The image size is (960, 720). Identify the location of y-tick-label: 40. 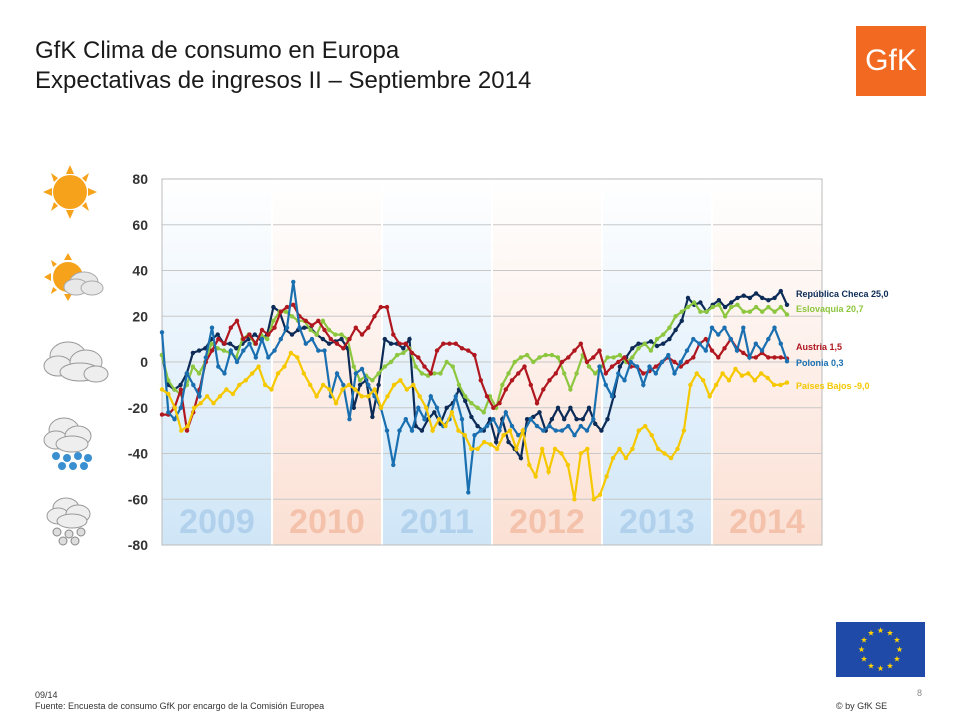
(140, 271).